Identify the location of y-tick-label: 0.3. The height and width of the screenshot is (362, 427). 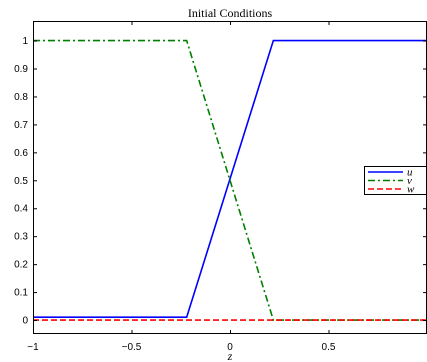
(21, 237).